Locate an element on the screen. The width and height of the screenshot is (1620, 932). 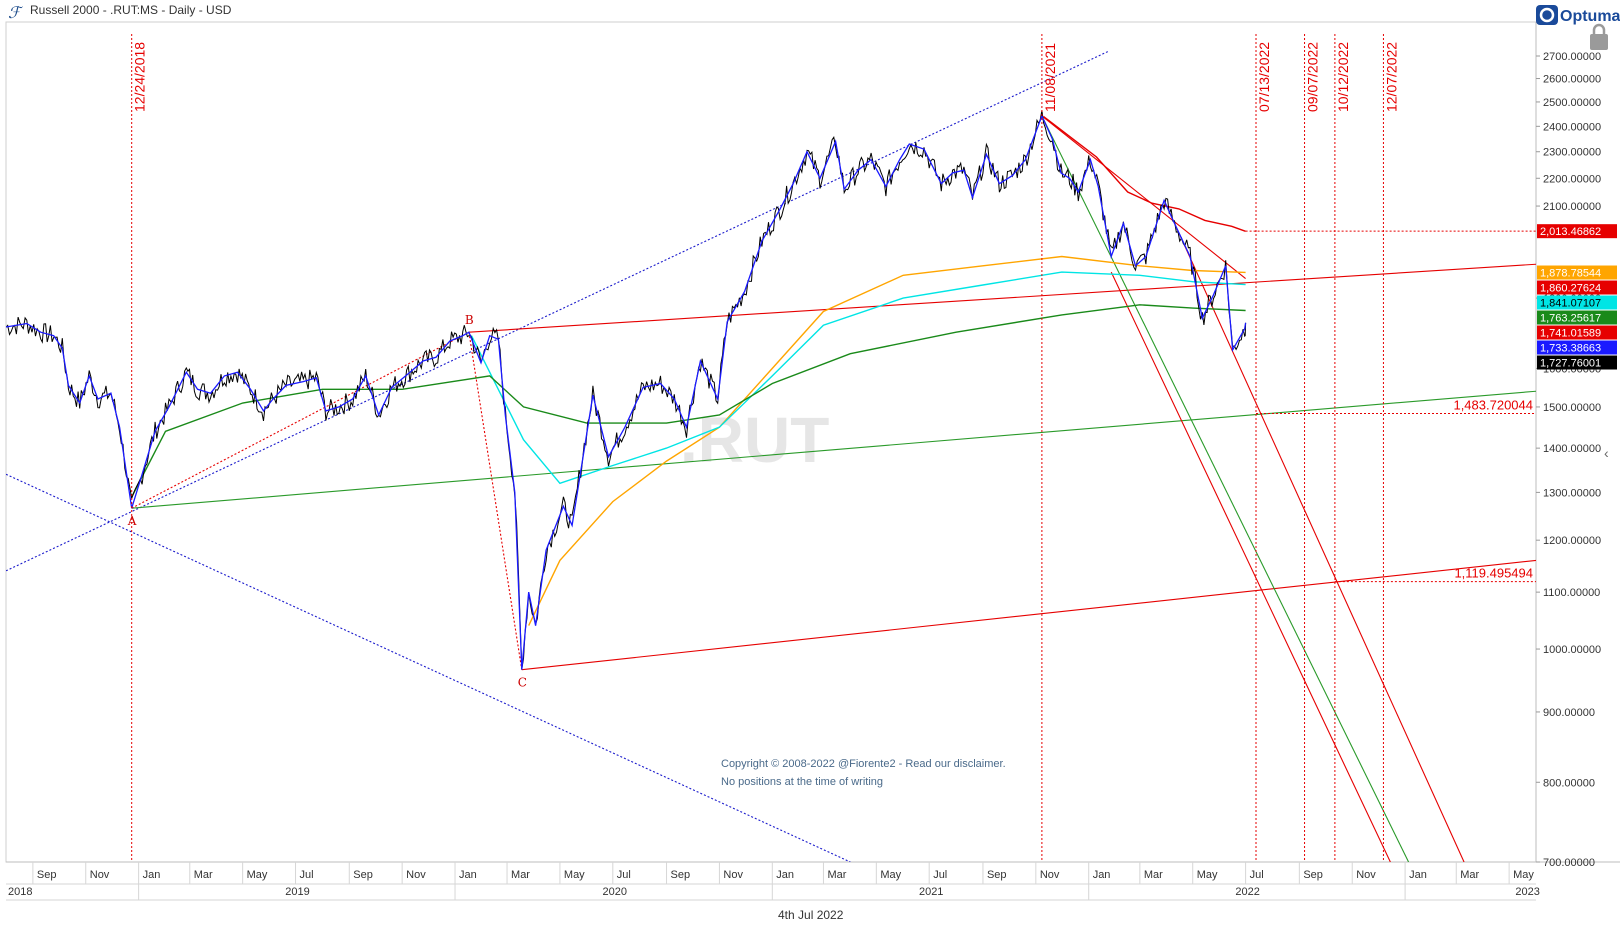
y-tick-label-11: 1300.00000 is located at coordinates (1572, 493).